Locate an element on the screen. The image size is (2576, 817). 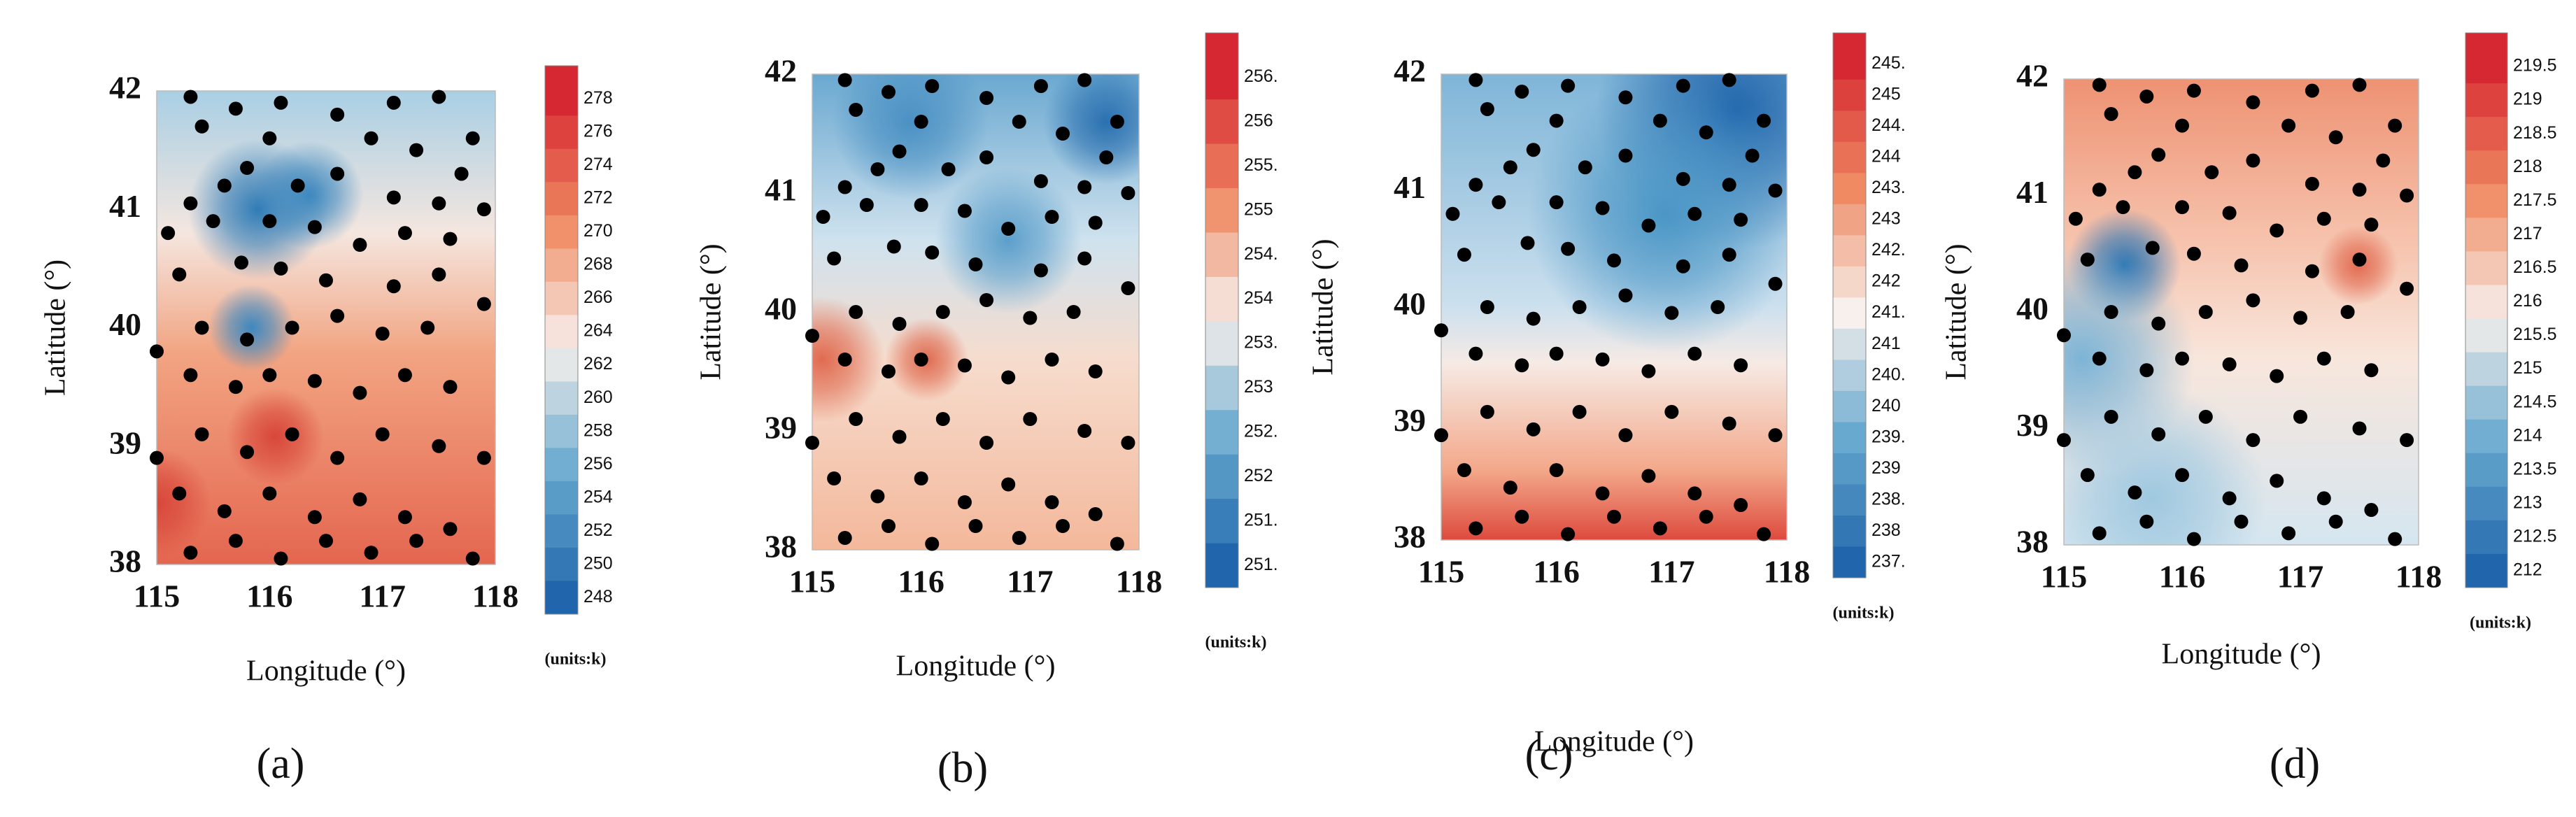
colorbar-tick-label: 212 is located at coordinates (2527, 570).